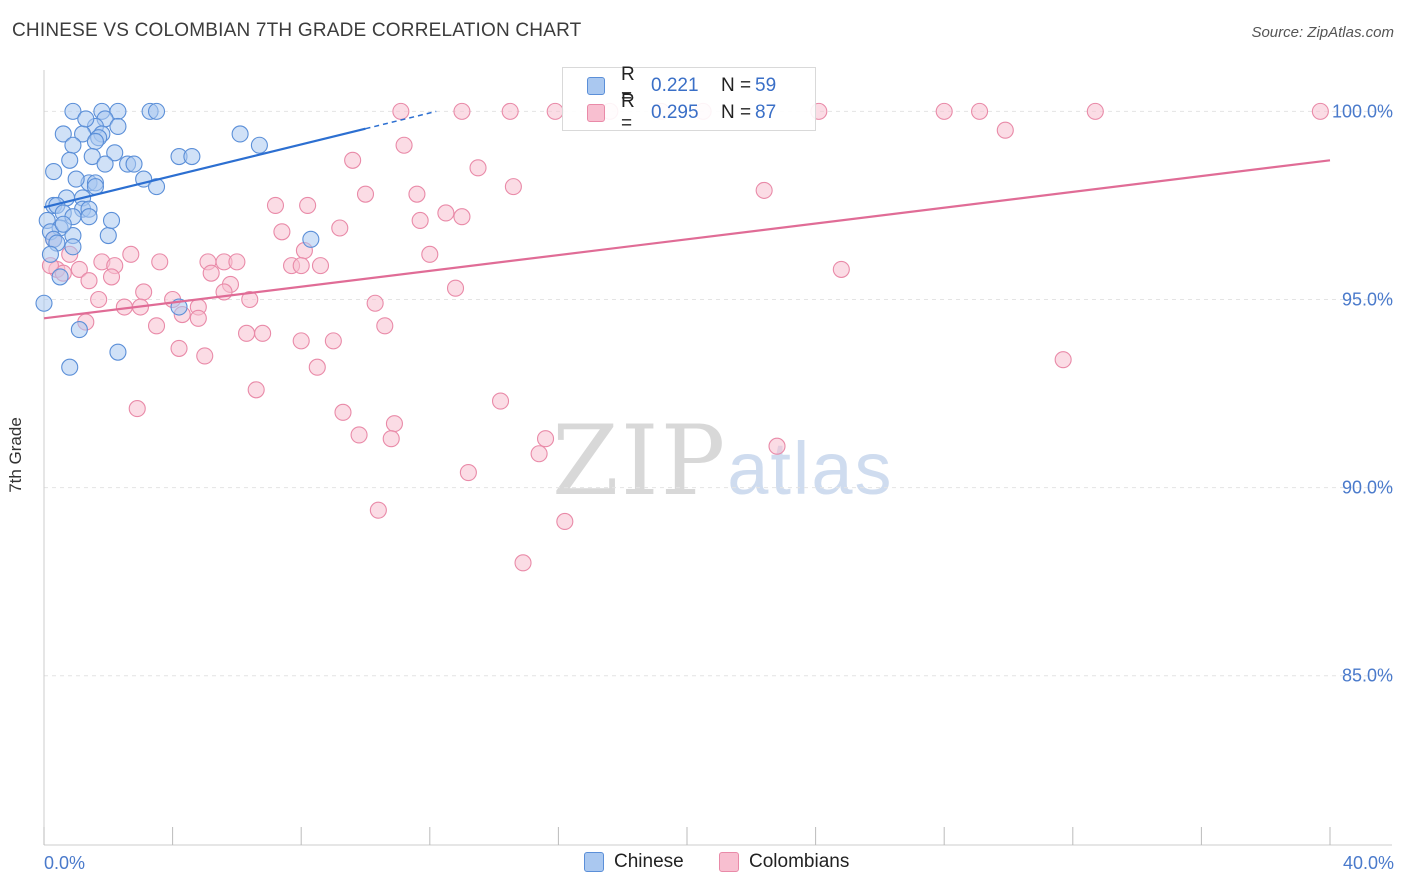 The height and width of the screenshot is (892, 1406). What do you see at coordinates (703, 864) in the screenshot?
I see `series-legend: Chinese Colombians` at bounding box center [703, 864].